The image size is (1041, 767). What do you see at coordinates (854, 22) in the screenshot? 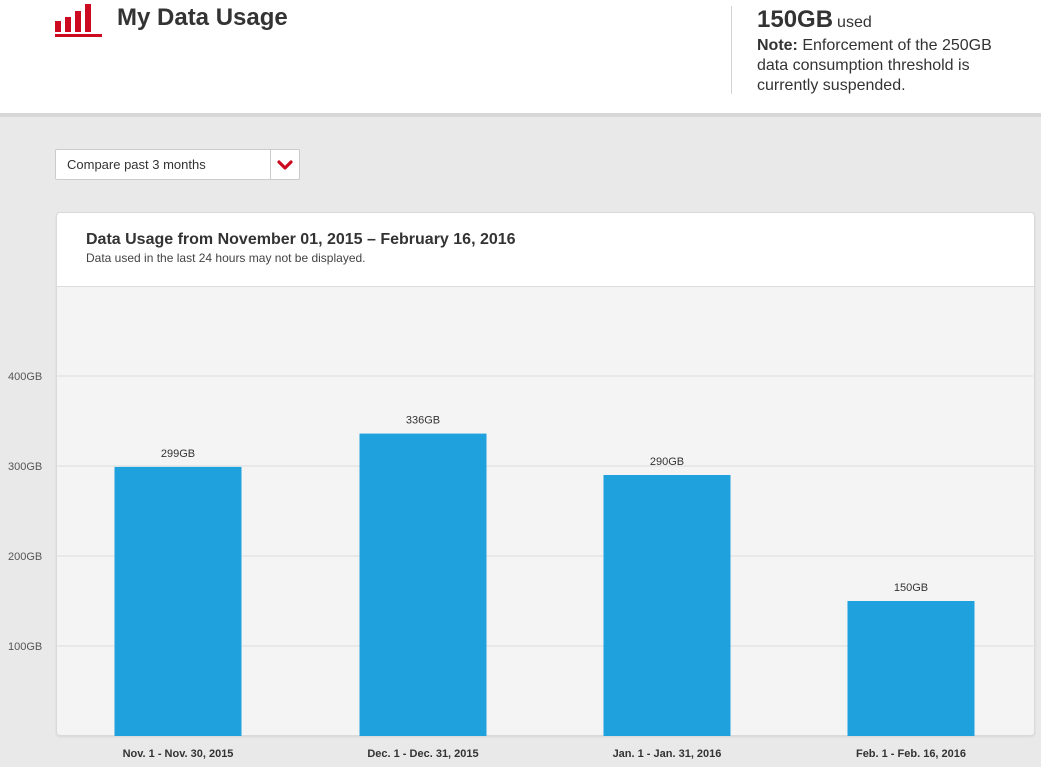
I see `usage-suffix: used` at bounding box center [854, 22].